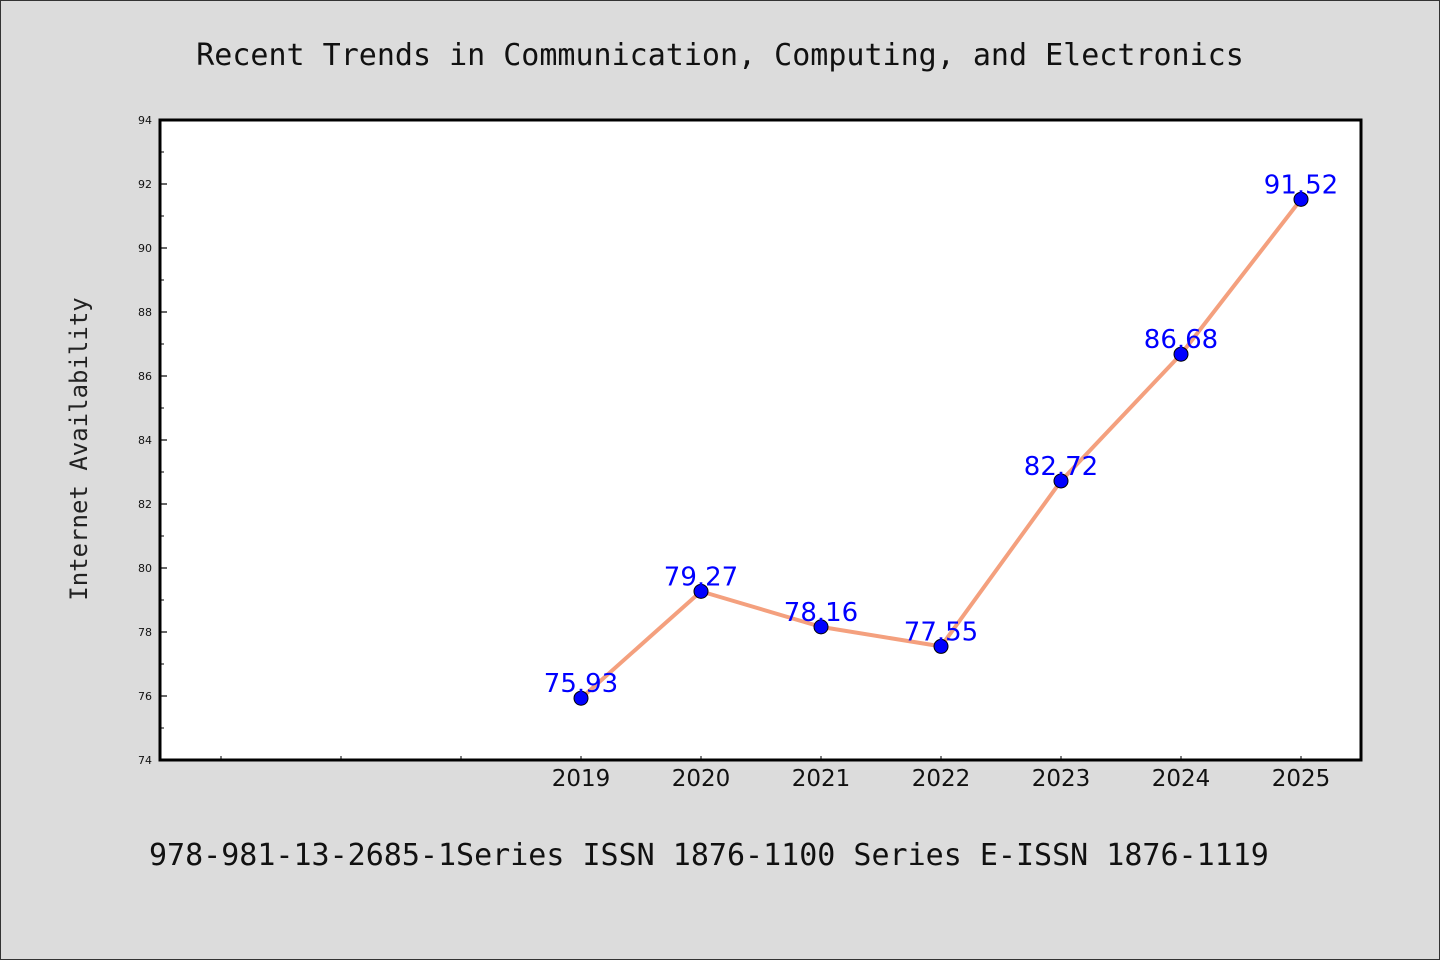  I want to click on x-tick-label: 2022, so click(941, 779).